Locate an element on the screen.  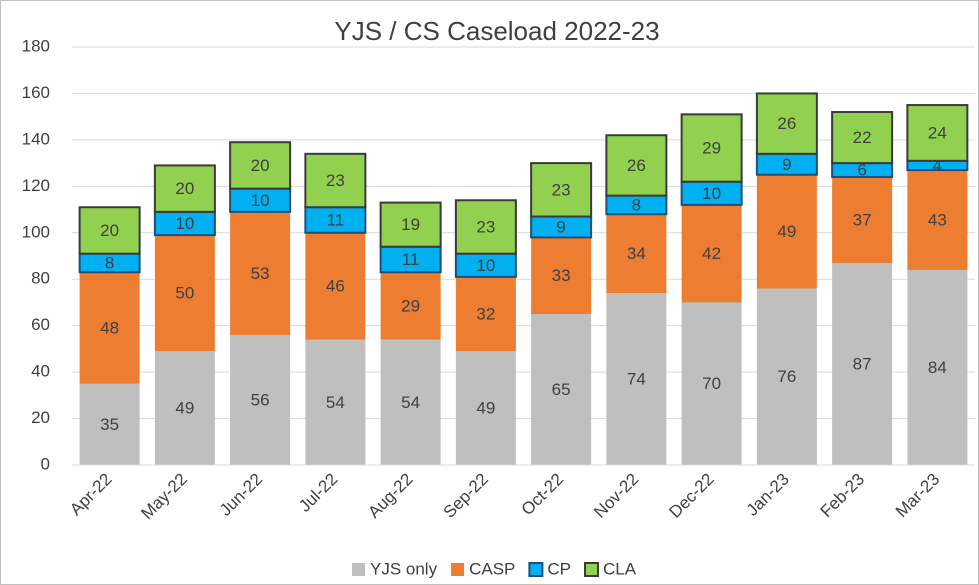
data-label: 48 is located at coordinates (109, 327).